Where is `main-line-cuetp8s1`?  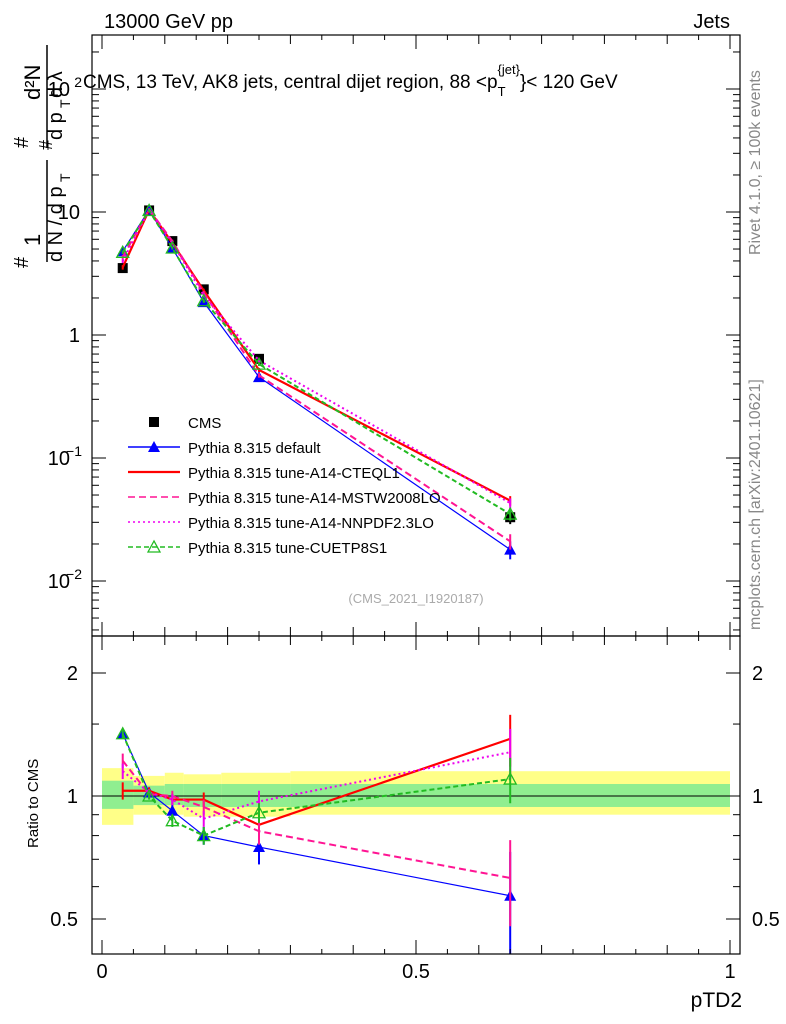 main-line-cuetp8s1 is located at coordinates (316, 361).